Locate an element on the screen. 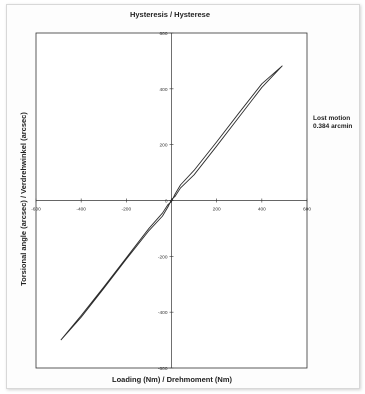  y-tick-label: 600 is located at coordinates (163, 34).